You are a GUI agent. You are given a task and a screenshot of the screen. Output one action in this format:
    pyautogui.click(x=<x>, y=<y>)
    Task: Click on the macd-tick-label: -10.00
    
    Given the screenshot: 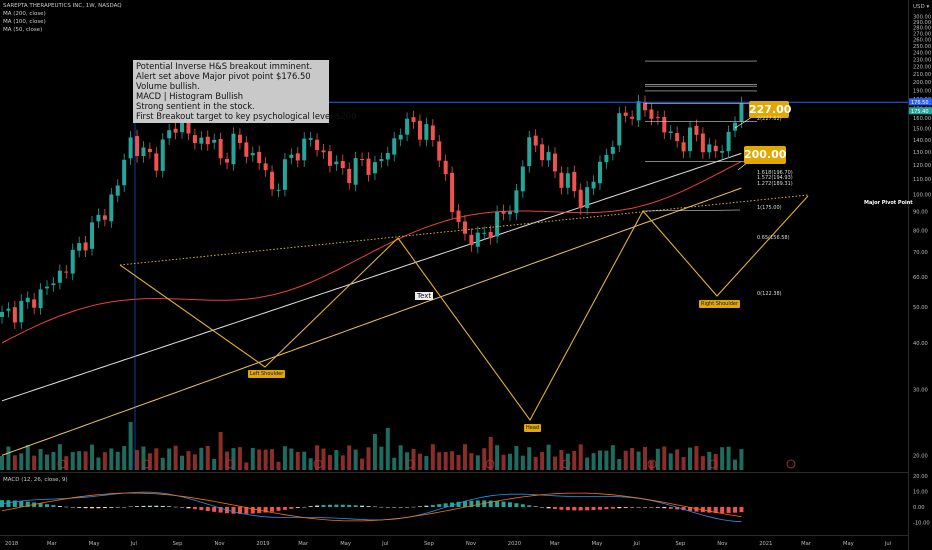 What is the action you would take?
    pyautogui.click(x=921, y=524)
    